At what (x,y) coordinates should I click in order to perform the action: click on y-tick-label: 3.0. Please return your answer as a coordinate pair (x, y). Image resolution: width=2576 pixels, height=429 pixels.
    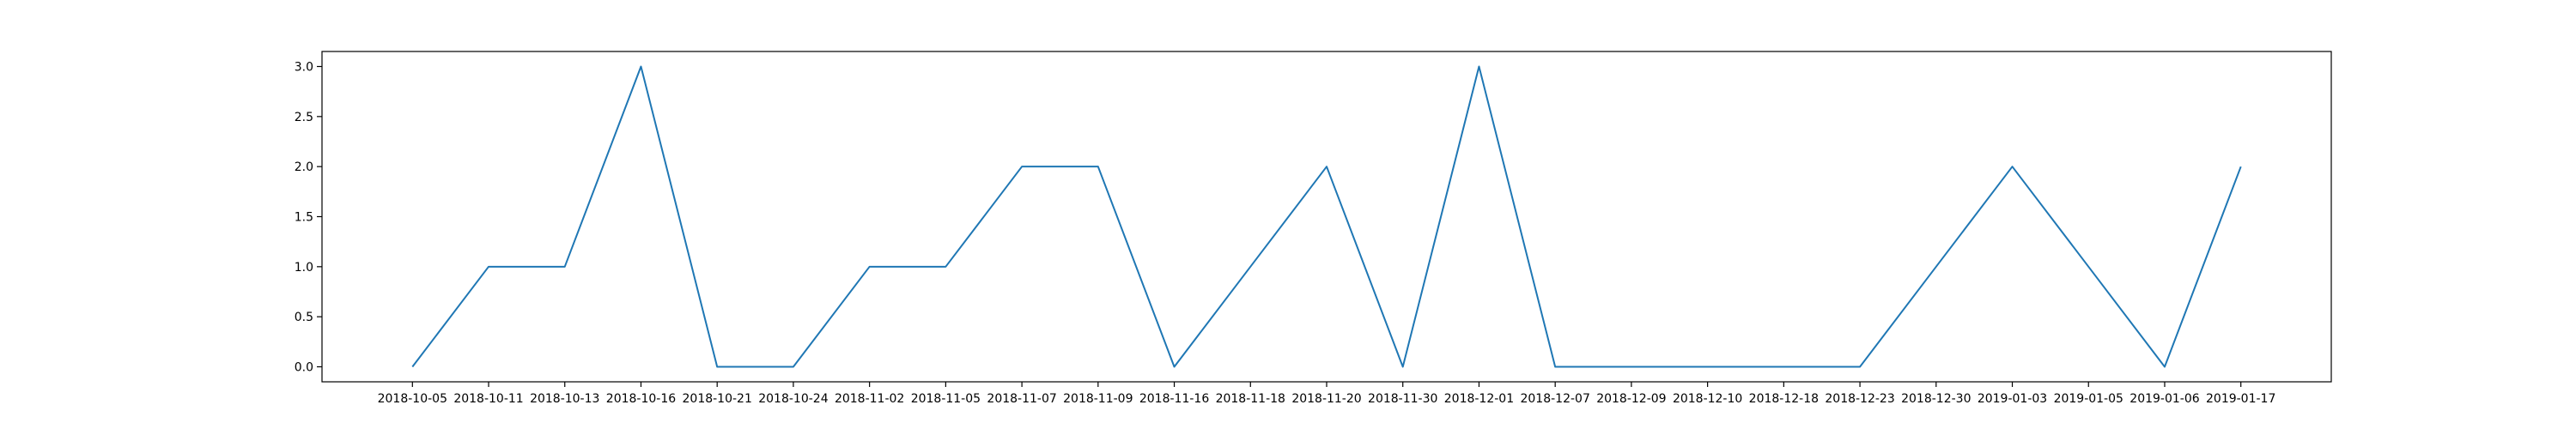
    Looking at the image, I should click on (304, 68).